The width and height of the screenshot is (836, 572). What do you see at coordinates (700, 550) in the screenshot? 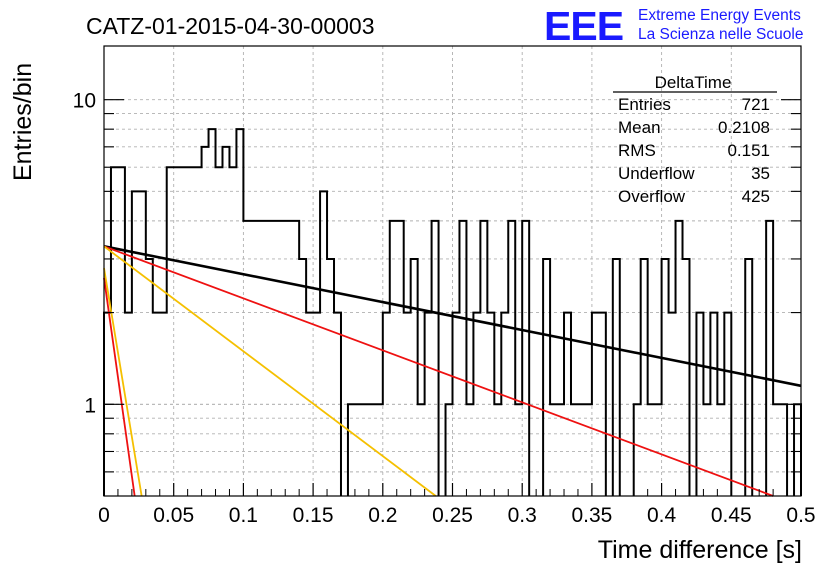
I see `x-axis-label: Time difference [s]` at bounding box center [700, 550].